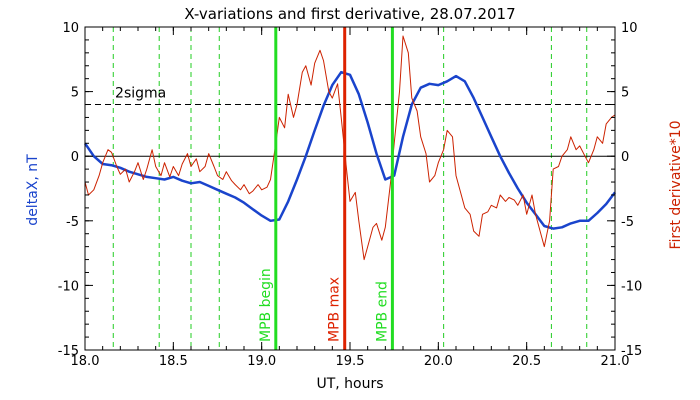  I want to click on x-tick-label: 19.0, so click(261, 361).